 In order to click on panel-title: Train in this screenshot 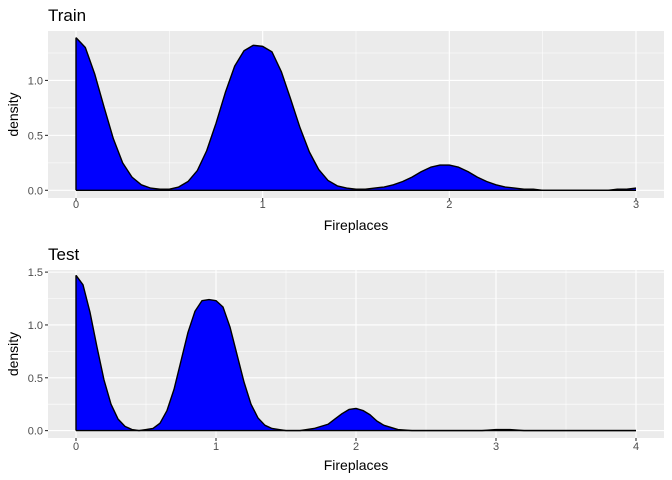, I will do `click(67, 15)`.